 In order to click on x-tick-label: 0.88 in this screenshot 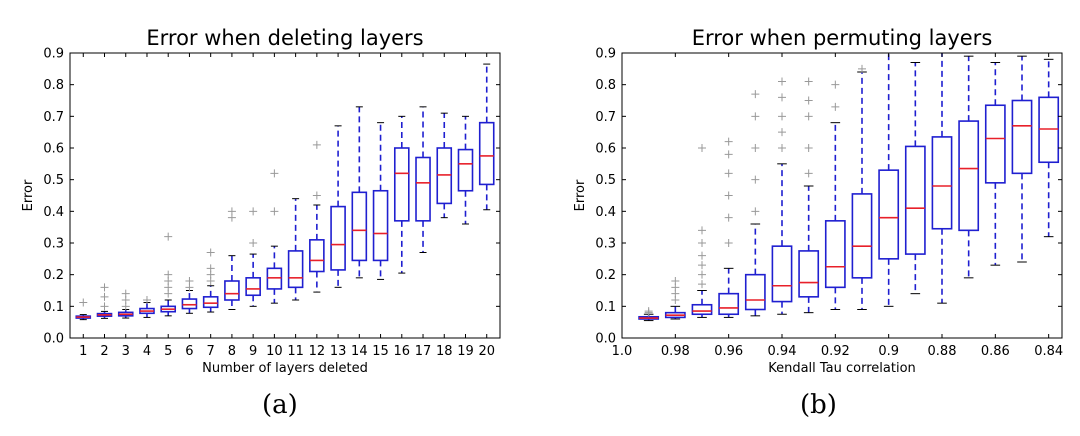, I will do `click(942, 351)`.